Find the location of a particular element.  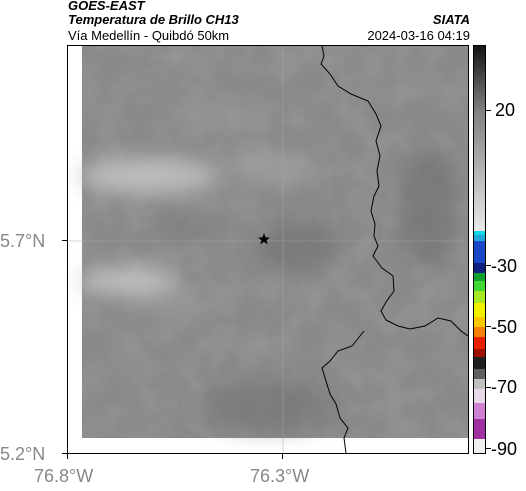

lon-tick-76.3 is located at coordinates (282, 456).